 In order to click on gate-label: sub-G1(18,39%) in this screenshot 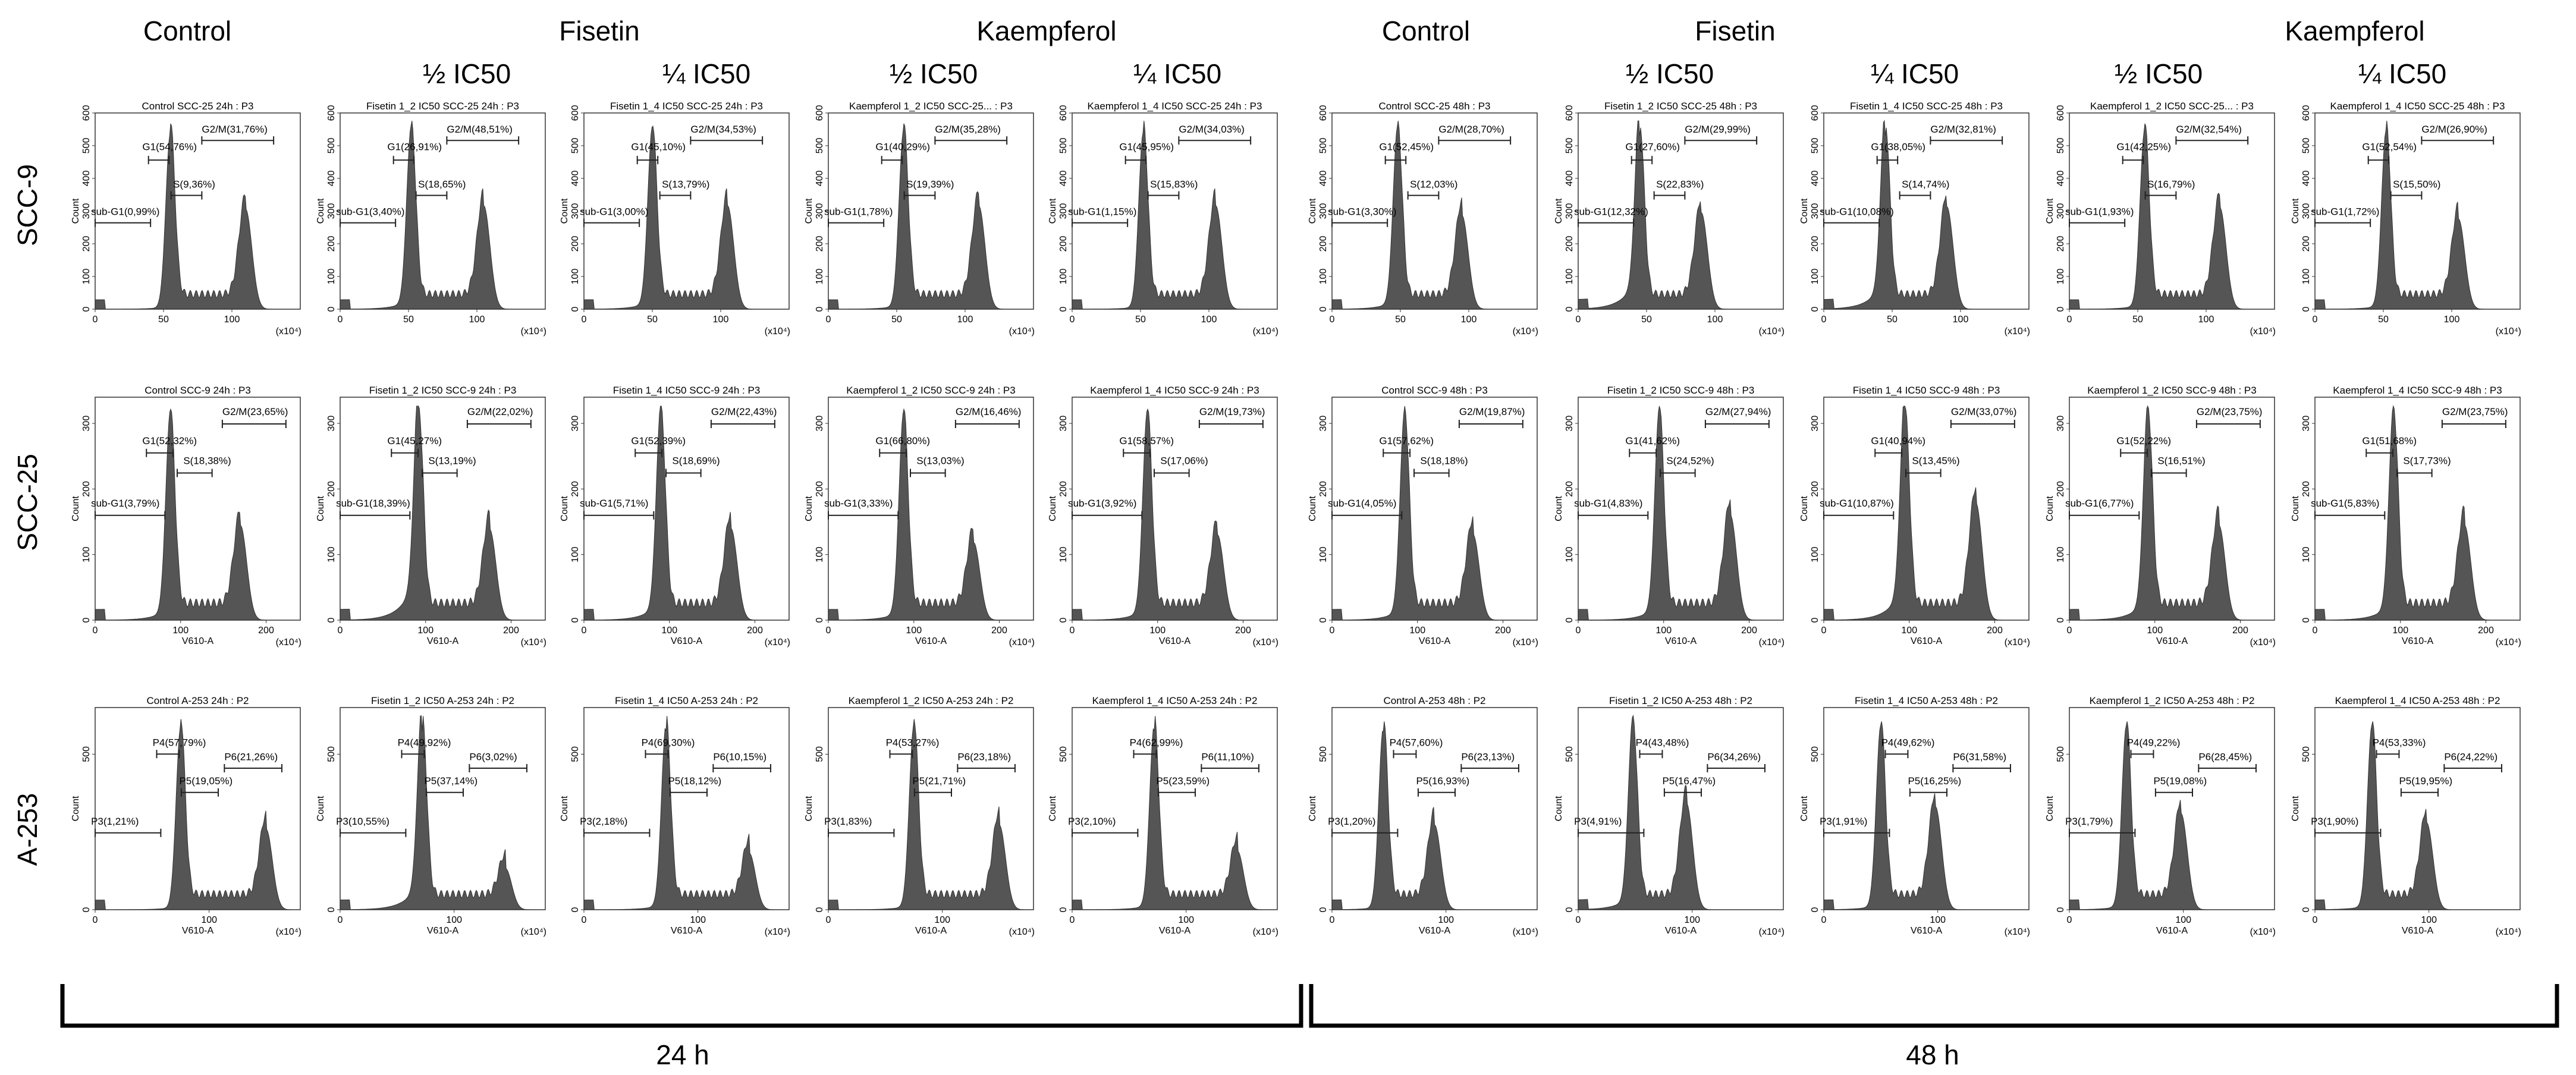, I will do `click(373, 503)`.